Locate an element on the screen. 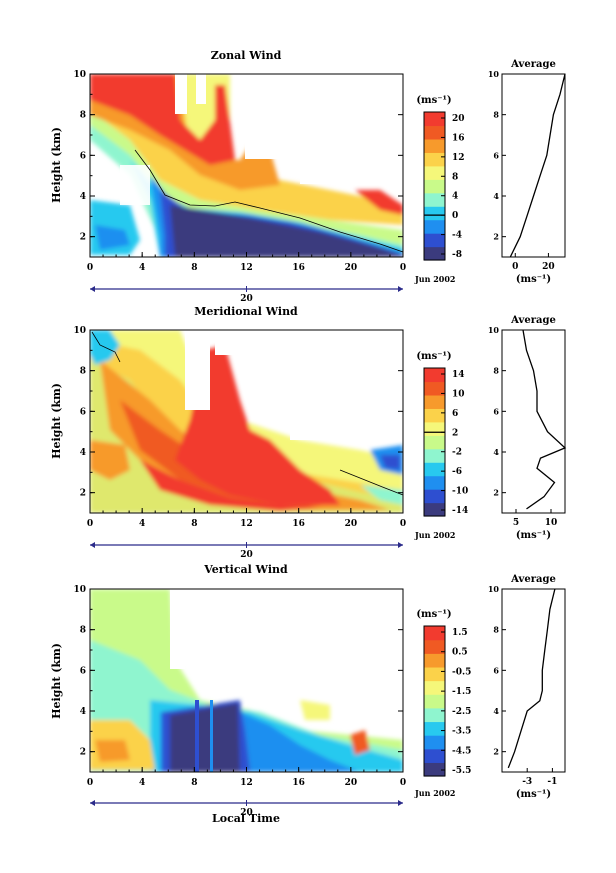  colorbar-tick-label: -1.5 is located at coordinates (461, 692).